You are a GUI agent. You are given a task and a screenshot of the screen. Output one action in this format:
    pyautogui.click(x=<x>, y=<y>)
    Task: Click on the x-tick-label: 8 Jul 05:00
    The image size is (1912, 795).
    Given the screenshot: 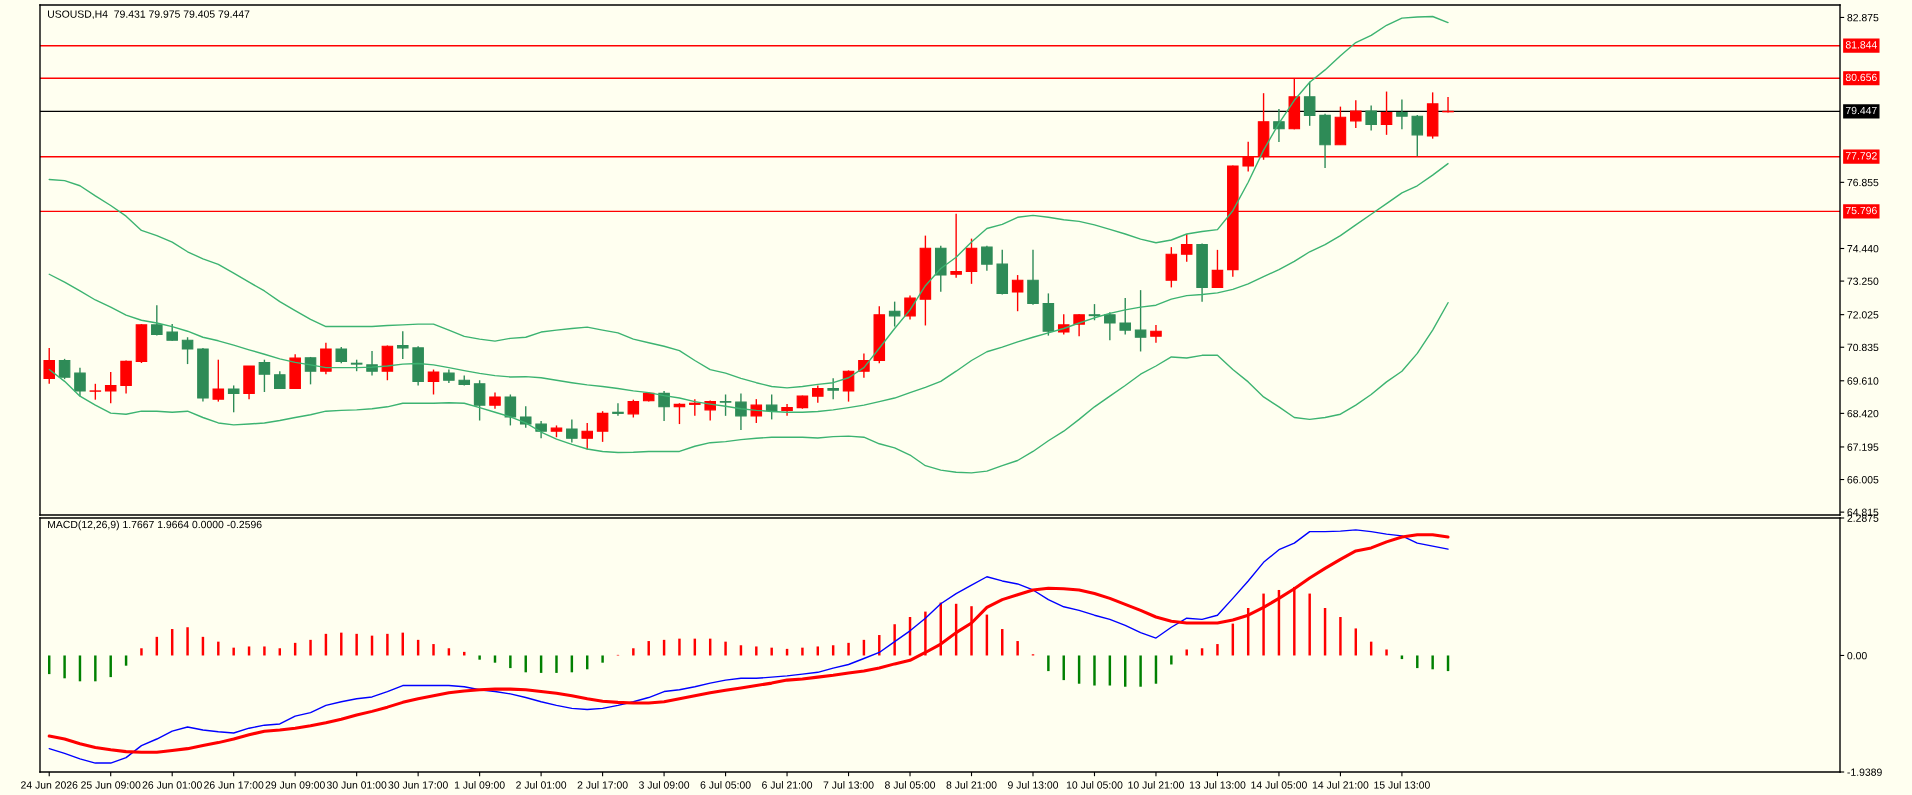 What is the action you would take?
    pyautogui.click(x=910, y=785)
    